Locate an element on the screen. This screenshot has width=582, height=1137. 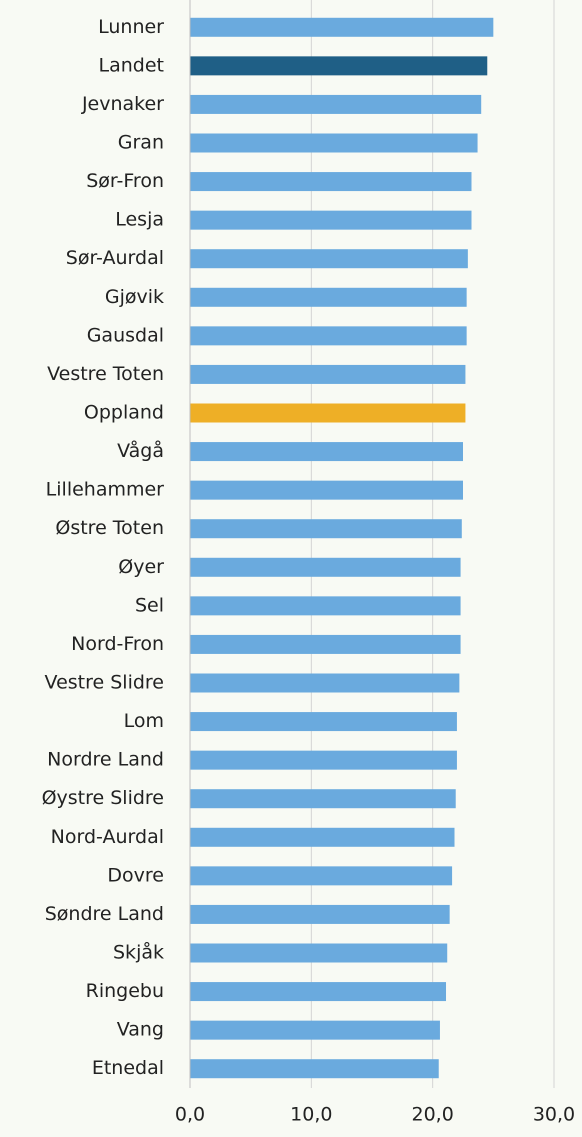
y-tick-label: Gjøvik is located at coordinates (134, 297).